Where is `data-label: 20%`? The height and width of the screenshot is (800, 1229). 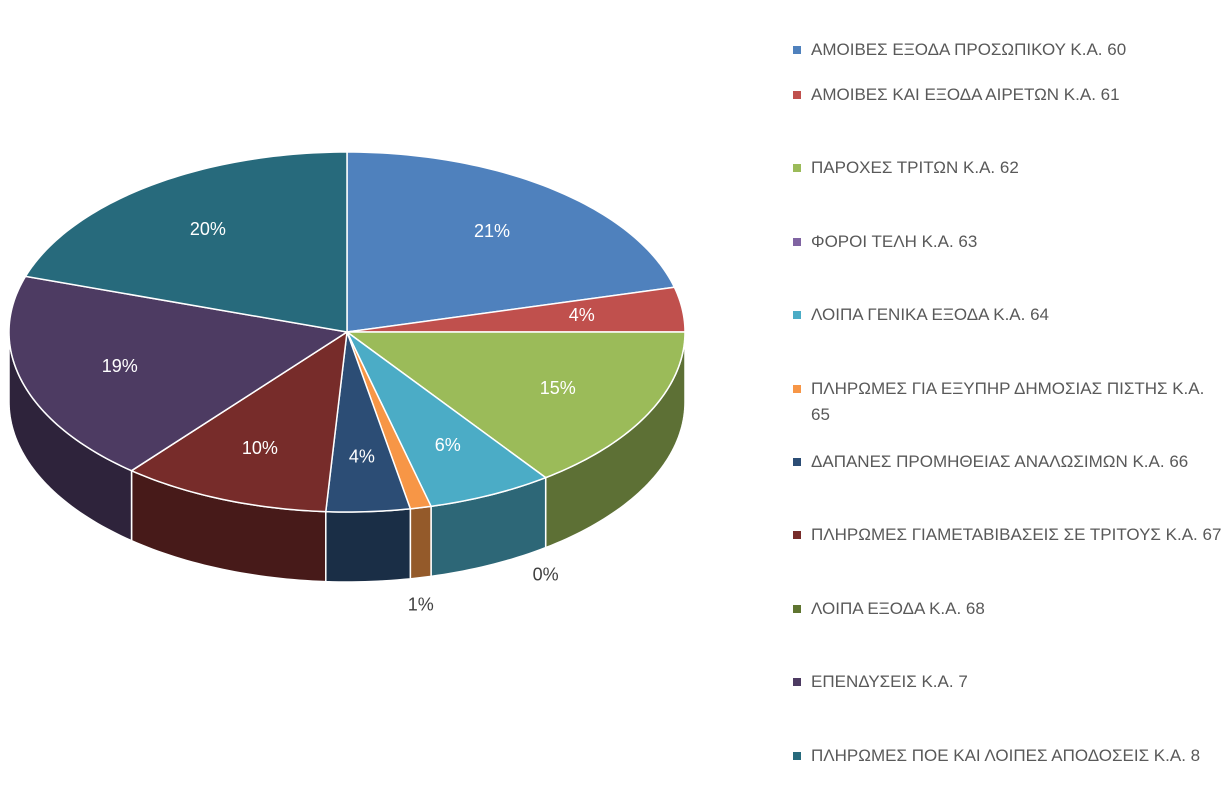
data-label: 20% is located at coordinates (208, 229).